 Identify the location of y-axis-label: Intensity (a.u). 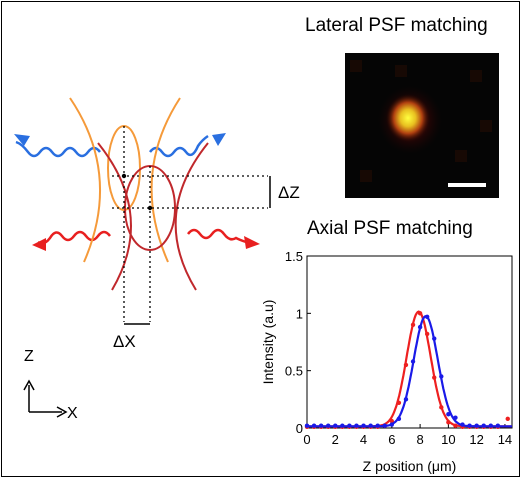
(268, 342).